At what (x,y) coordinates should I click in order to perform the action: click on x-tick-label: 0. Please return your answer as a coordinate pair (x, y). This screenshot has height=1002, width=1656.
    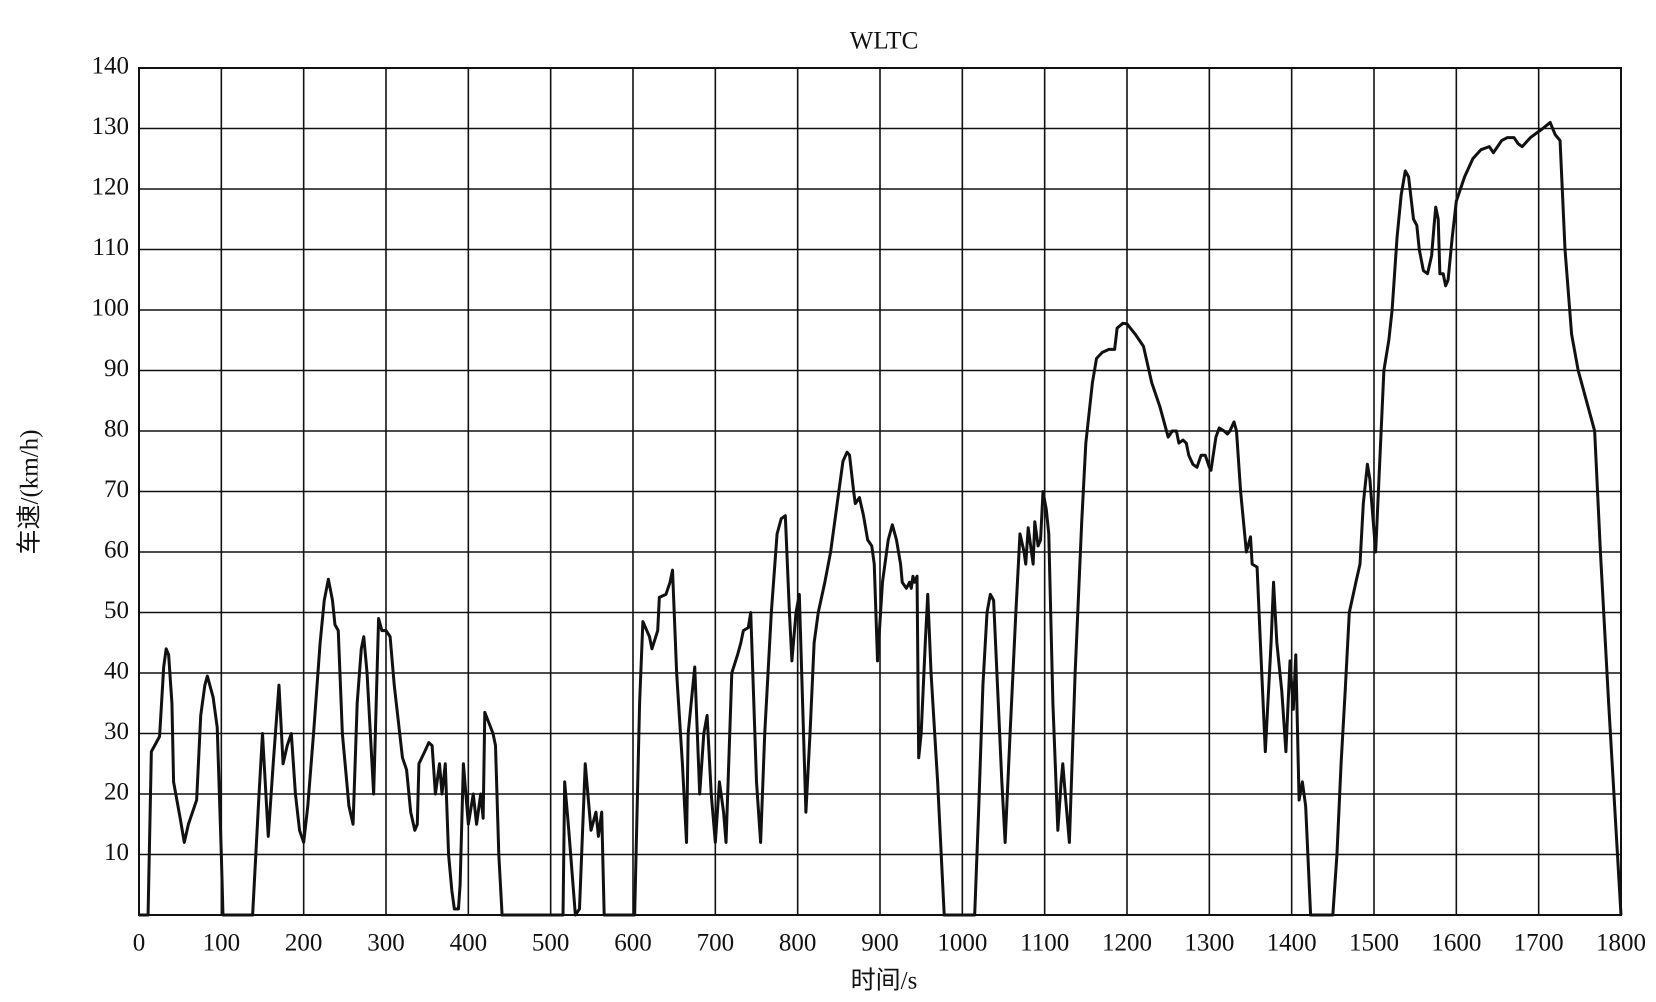
    Looking at the image, I should click on (139, 943).